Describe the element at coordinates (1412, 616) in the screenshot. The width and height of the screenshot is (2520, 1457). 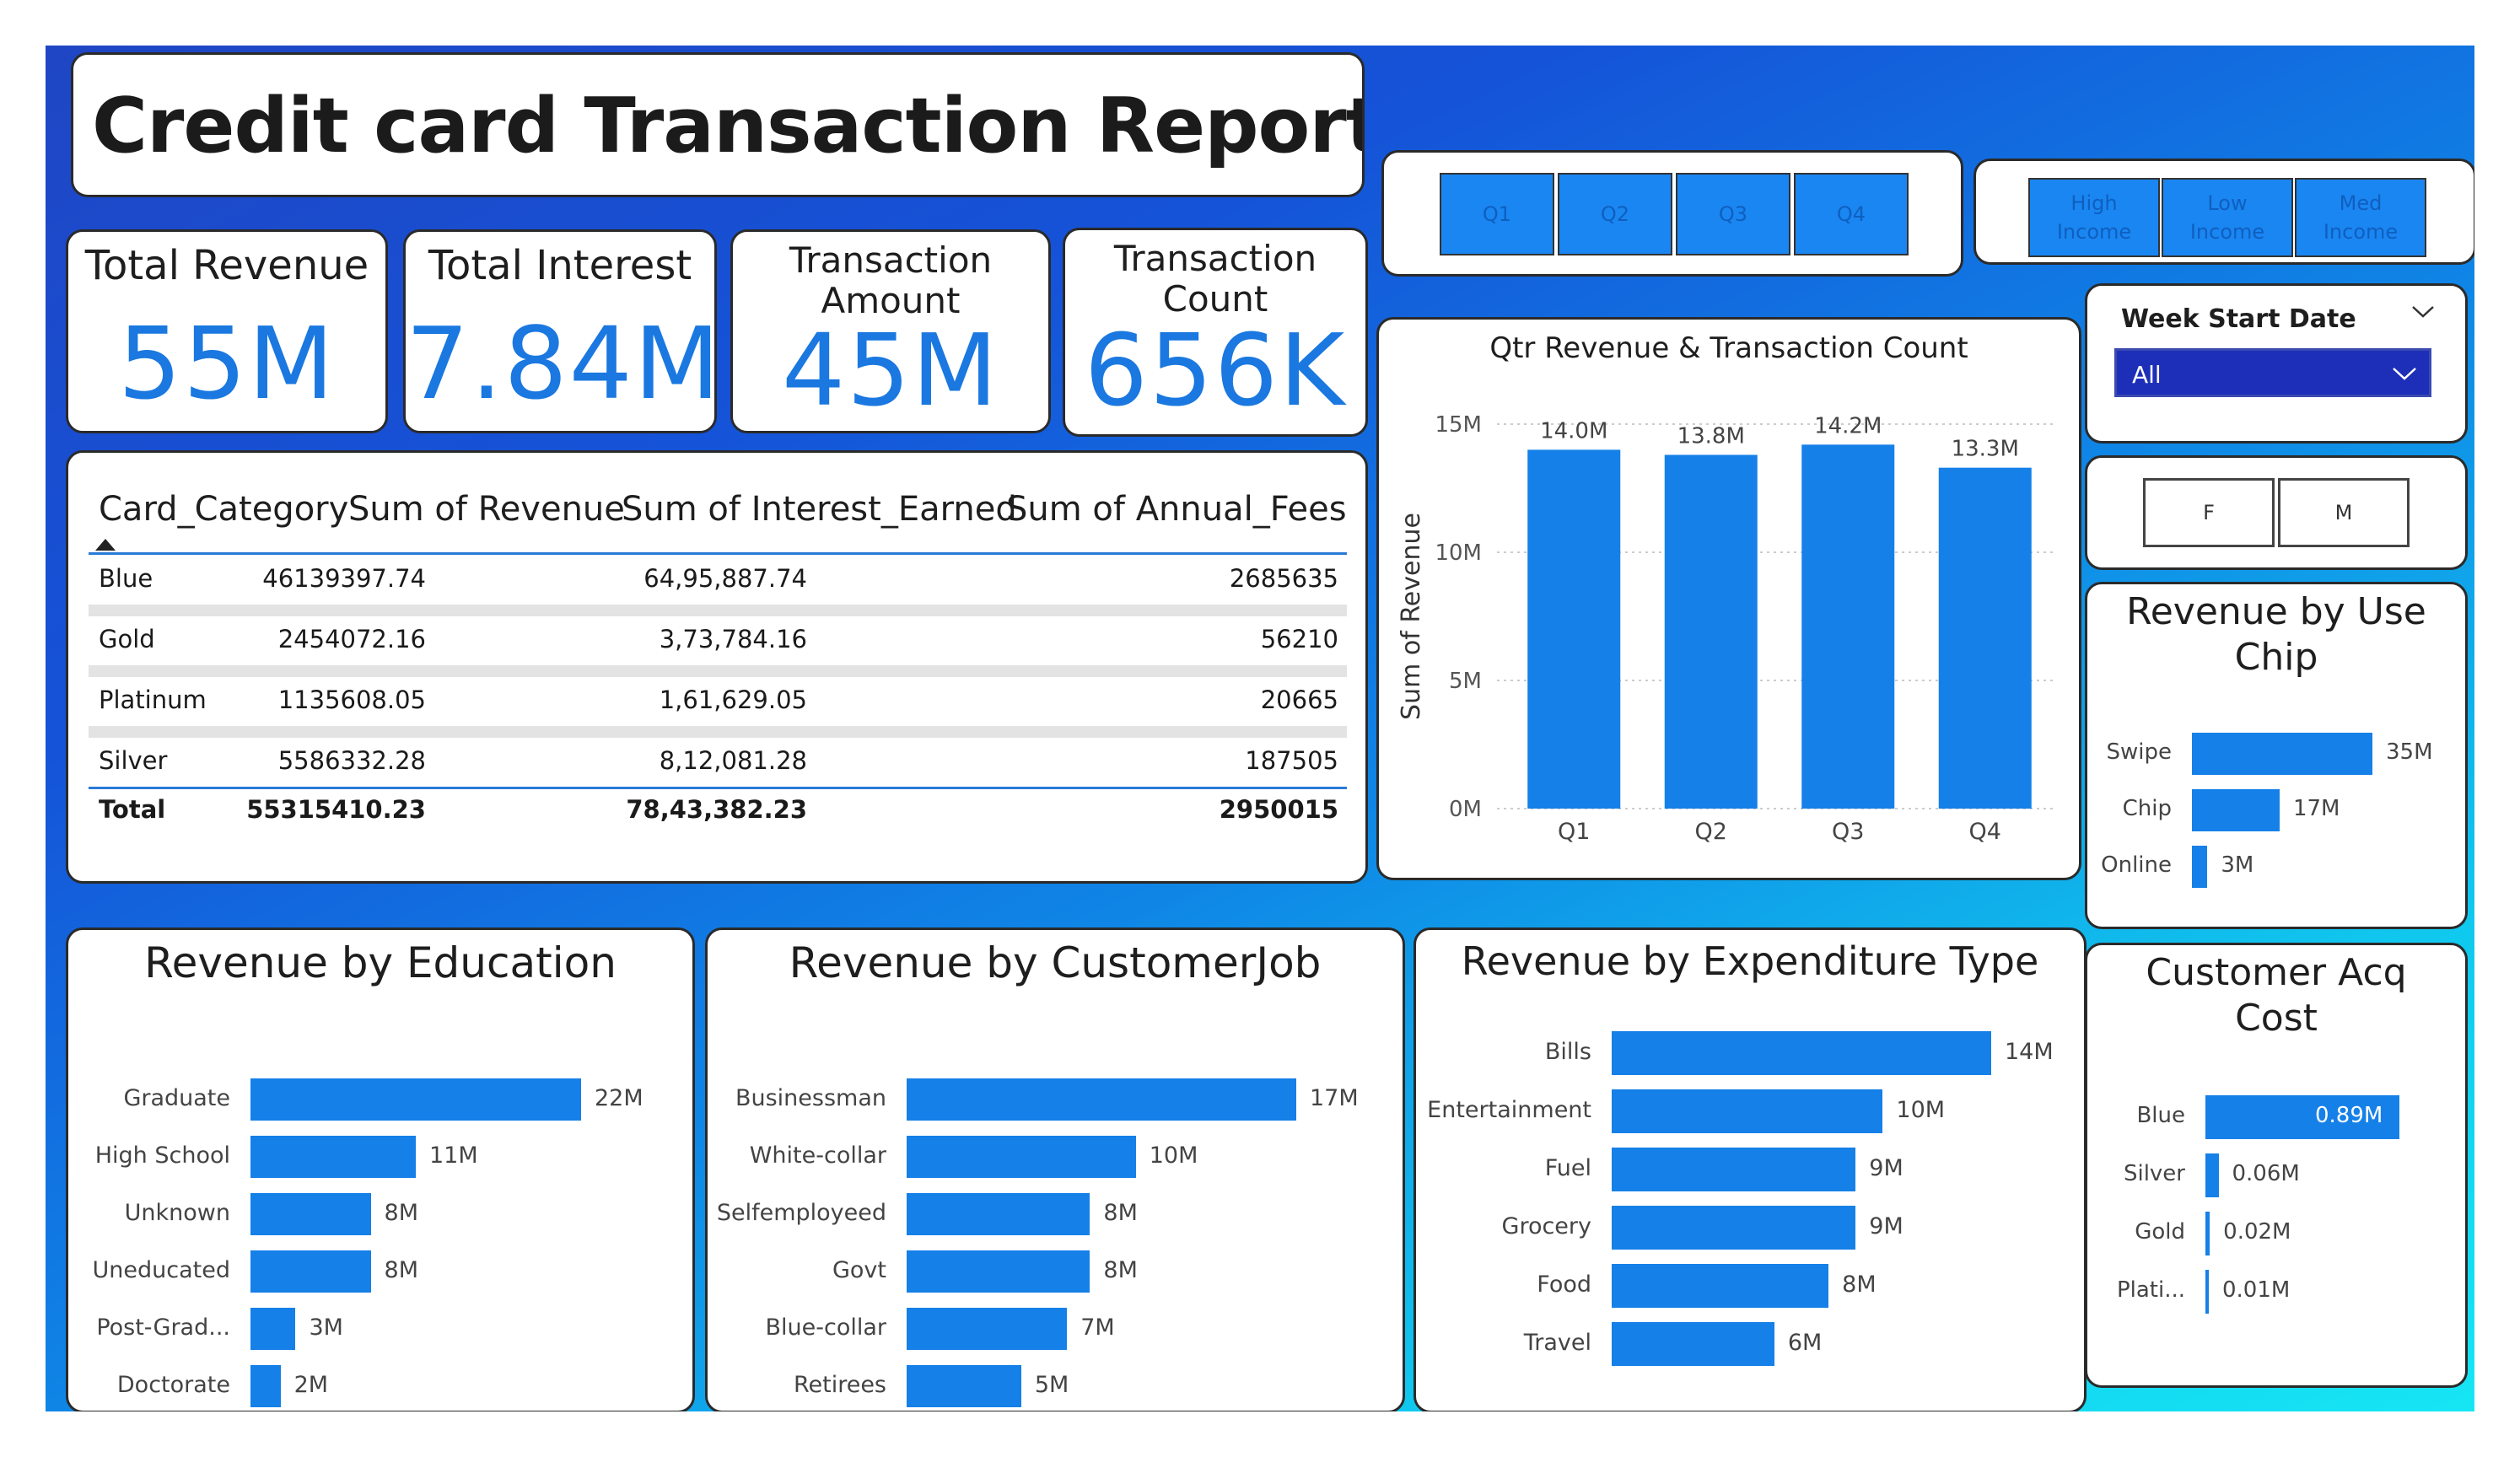
I see `y-axis-title: Sum of Revenue` at that location.